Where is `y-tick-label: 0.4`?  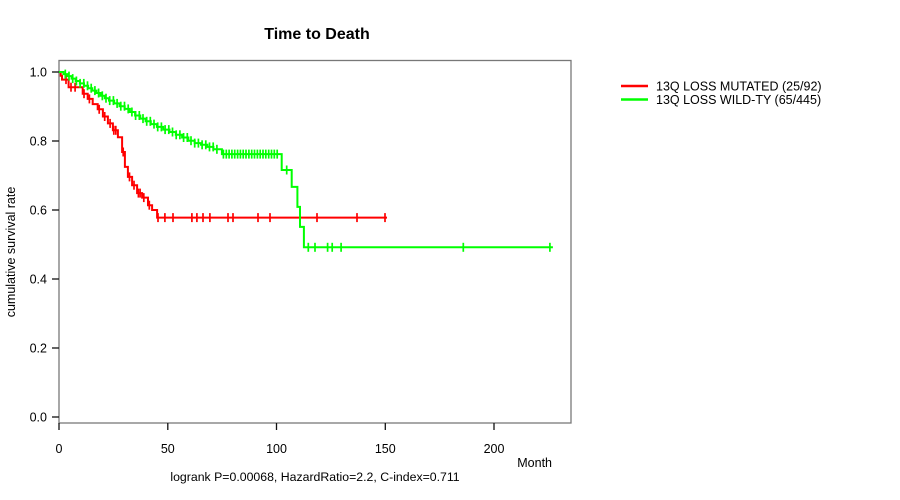
y-tick-label: 0.4 is located at coordinates (38, 279).